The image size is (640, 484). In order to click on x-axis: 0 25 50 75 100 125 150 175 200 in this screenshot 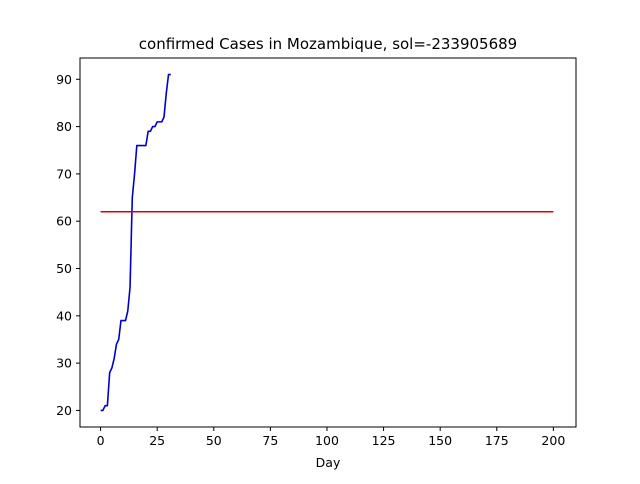, I will do `click(331, 437)`.